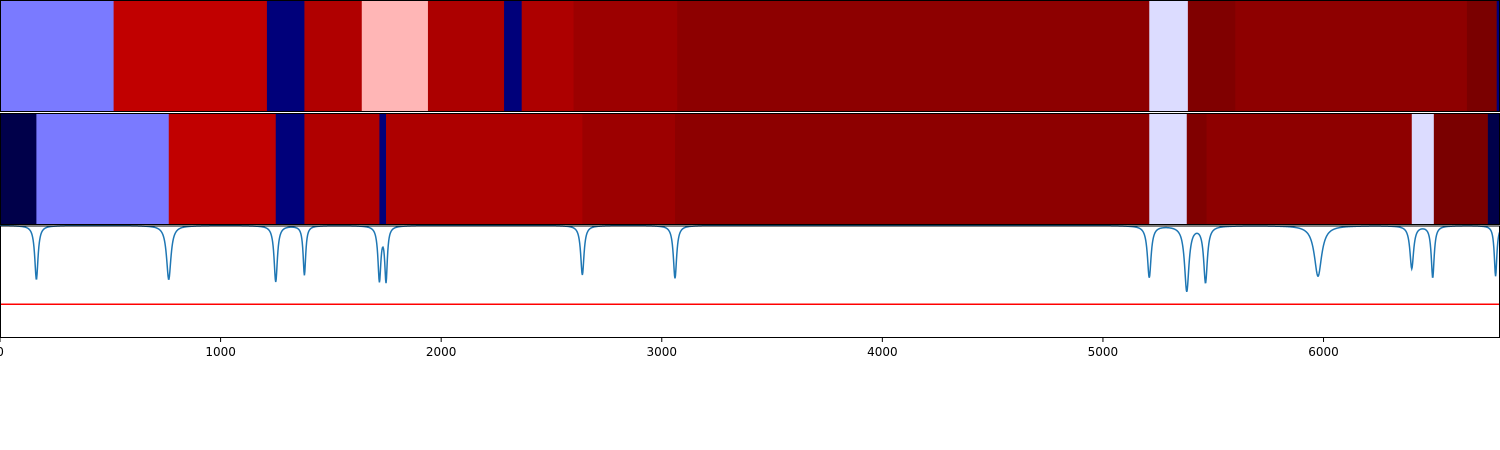 The width and height of the screenshot is (1500, 450). Describe the element at coordinates (1103, 352) in the screenshot. I see `x-tick-label-5000: 5000` at that location.